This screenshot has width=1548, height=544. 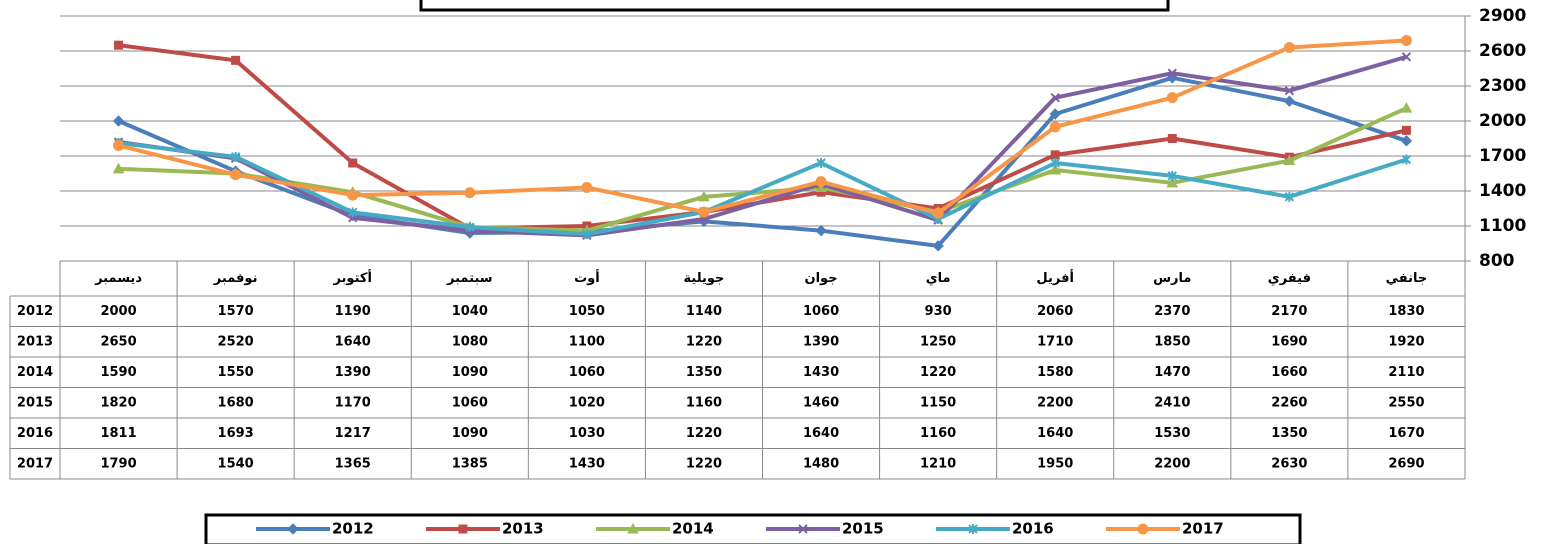 What do you see at coordinates (118, 433) in the screenshot?
I see `table-value: 1811` at bounding box center [118, 433].